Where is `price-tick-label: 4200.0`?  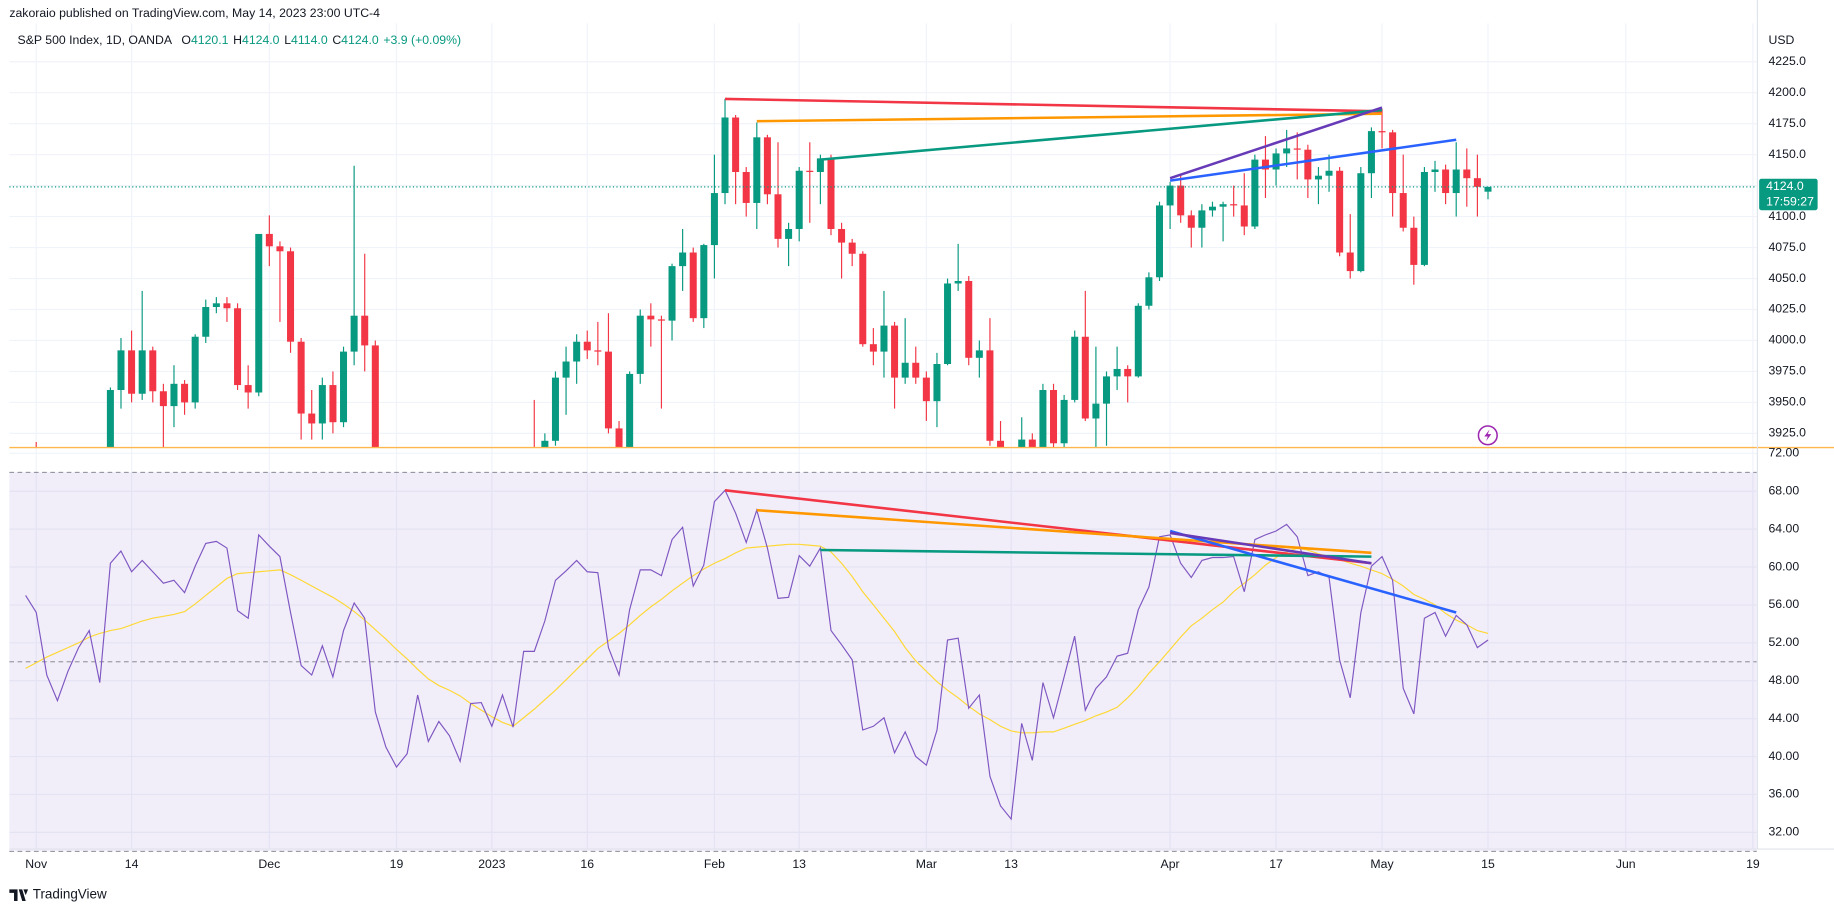
price-tick-label: 4200.0 is located at coordinates (1787, 92).